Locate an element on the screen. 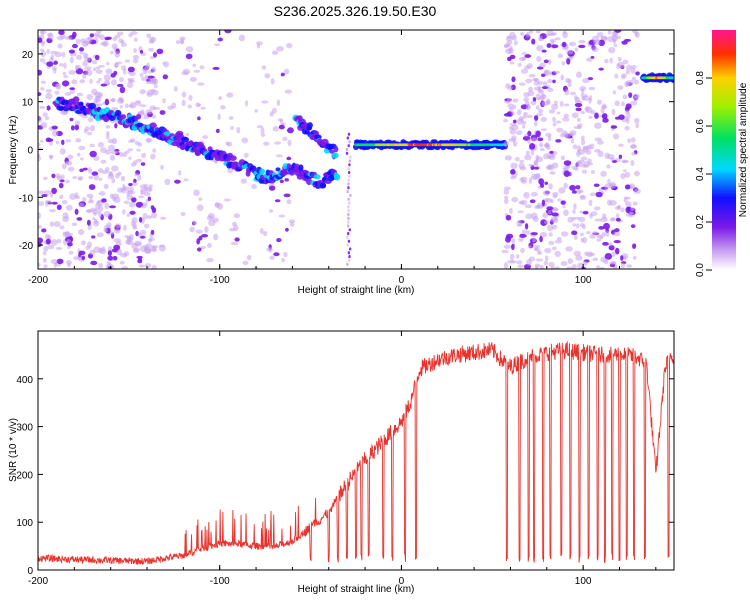  snr-y-label: SNR (10 * v/v) is located at coordinates (13, 450).